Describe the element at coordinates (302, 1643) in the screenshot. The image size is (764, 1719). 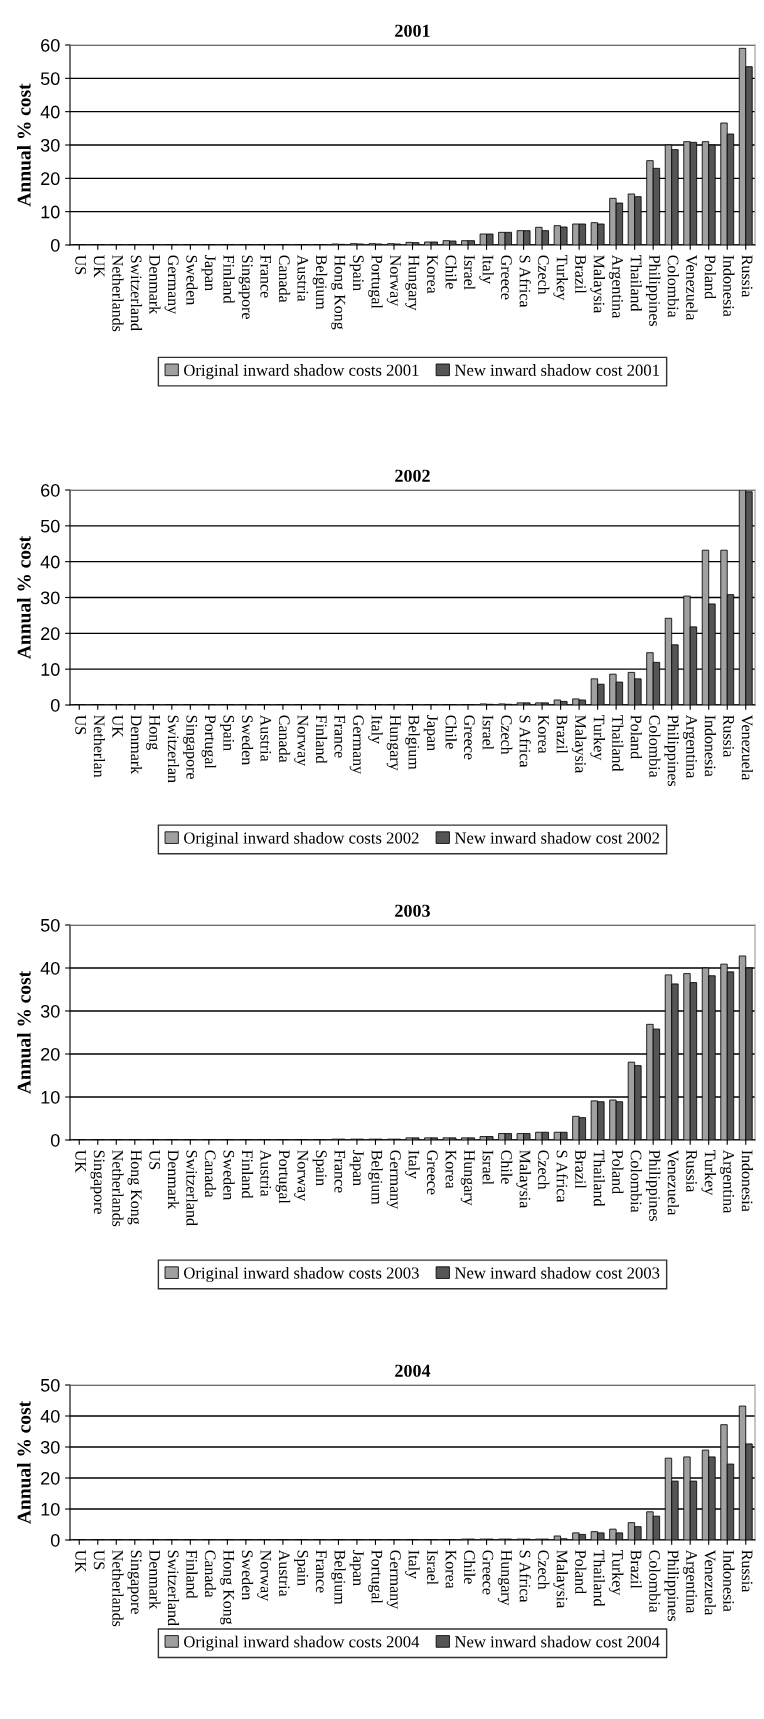
I see `legend-label: Original inward shadow costs 2004` at that location.